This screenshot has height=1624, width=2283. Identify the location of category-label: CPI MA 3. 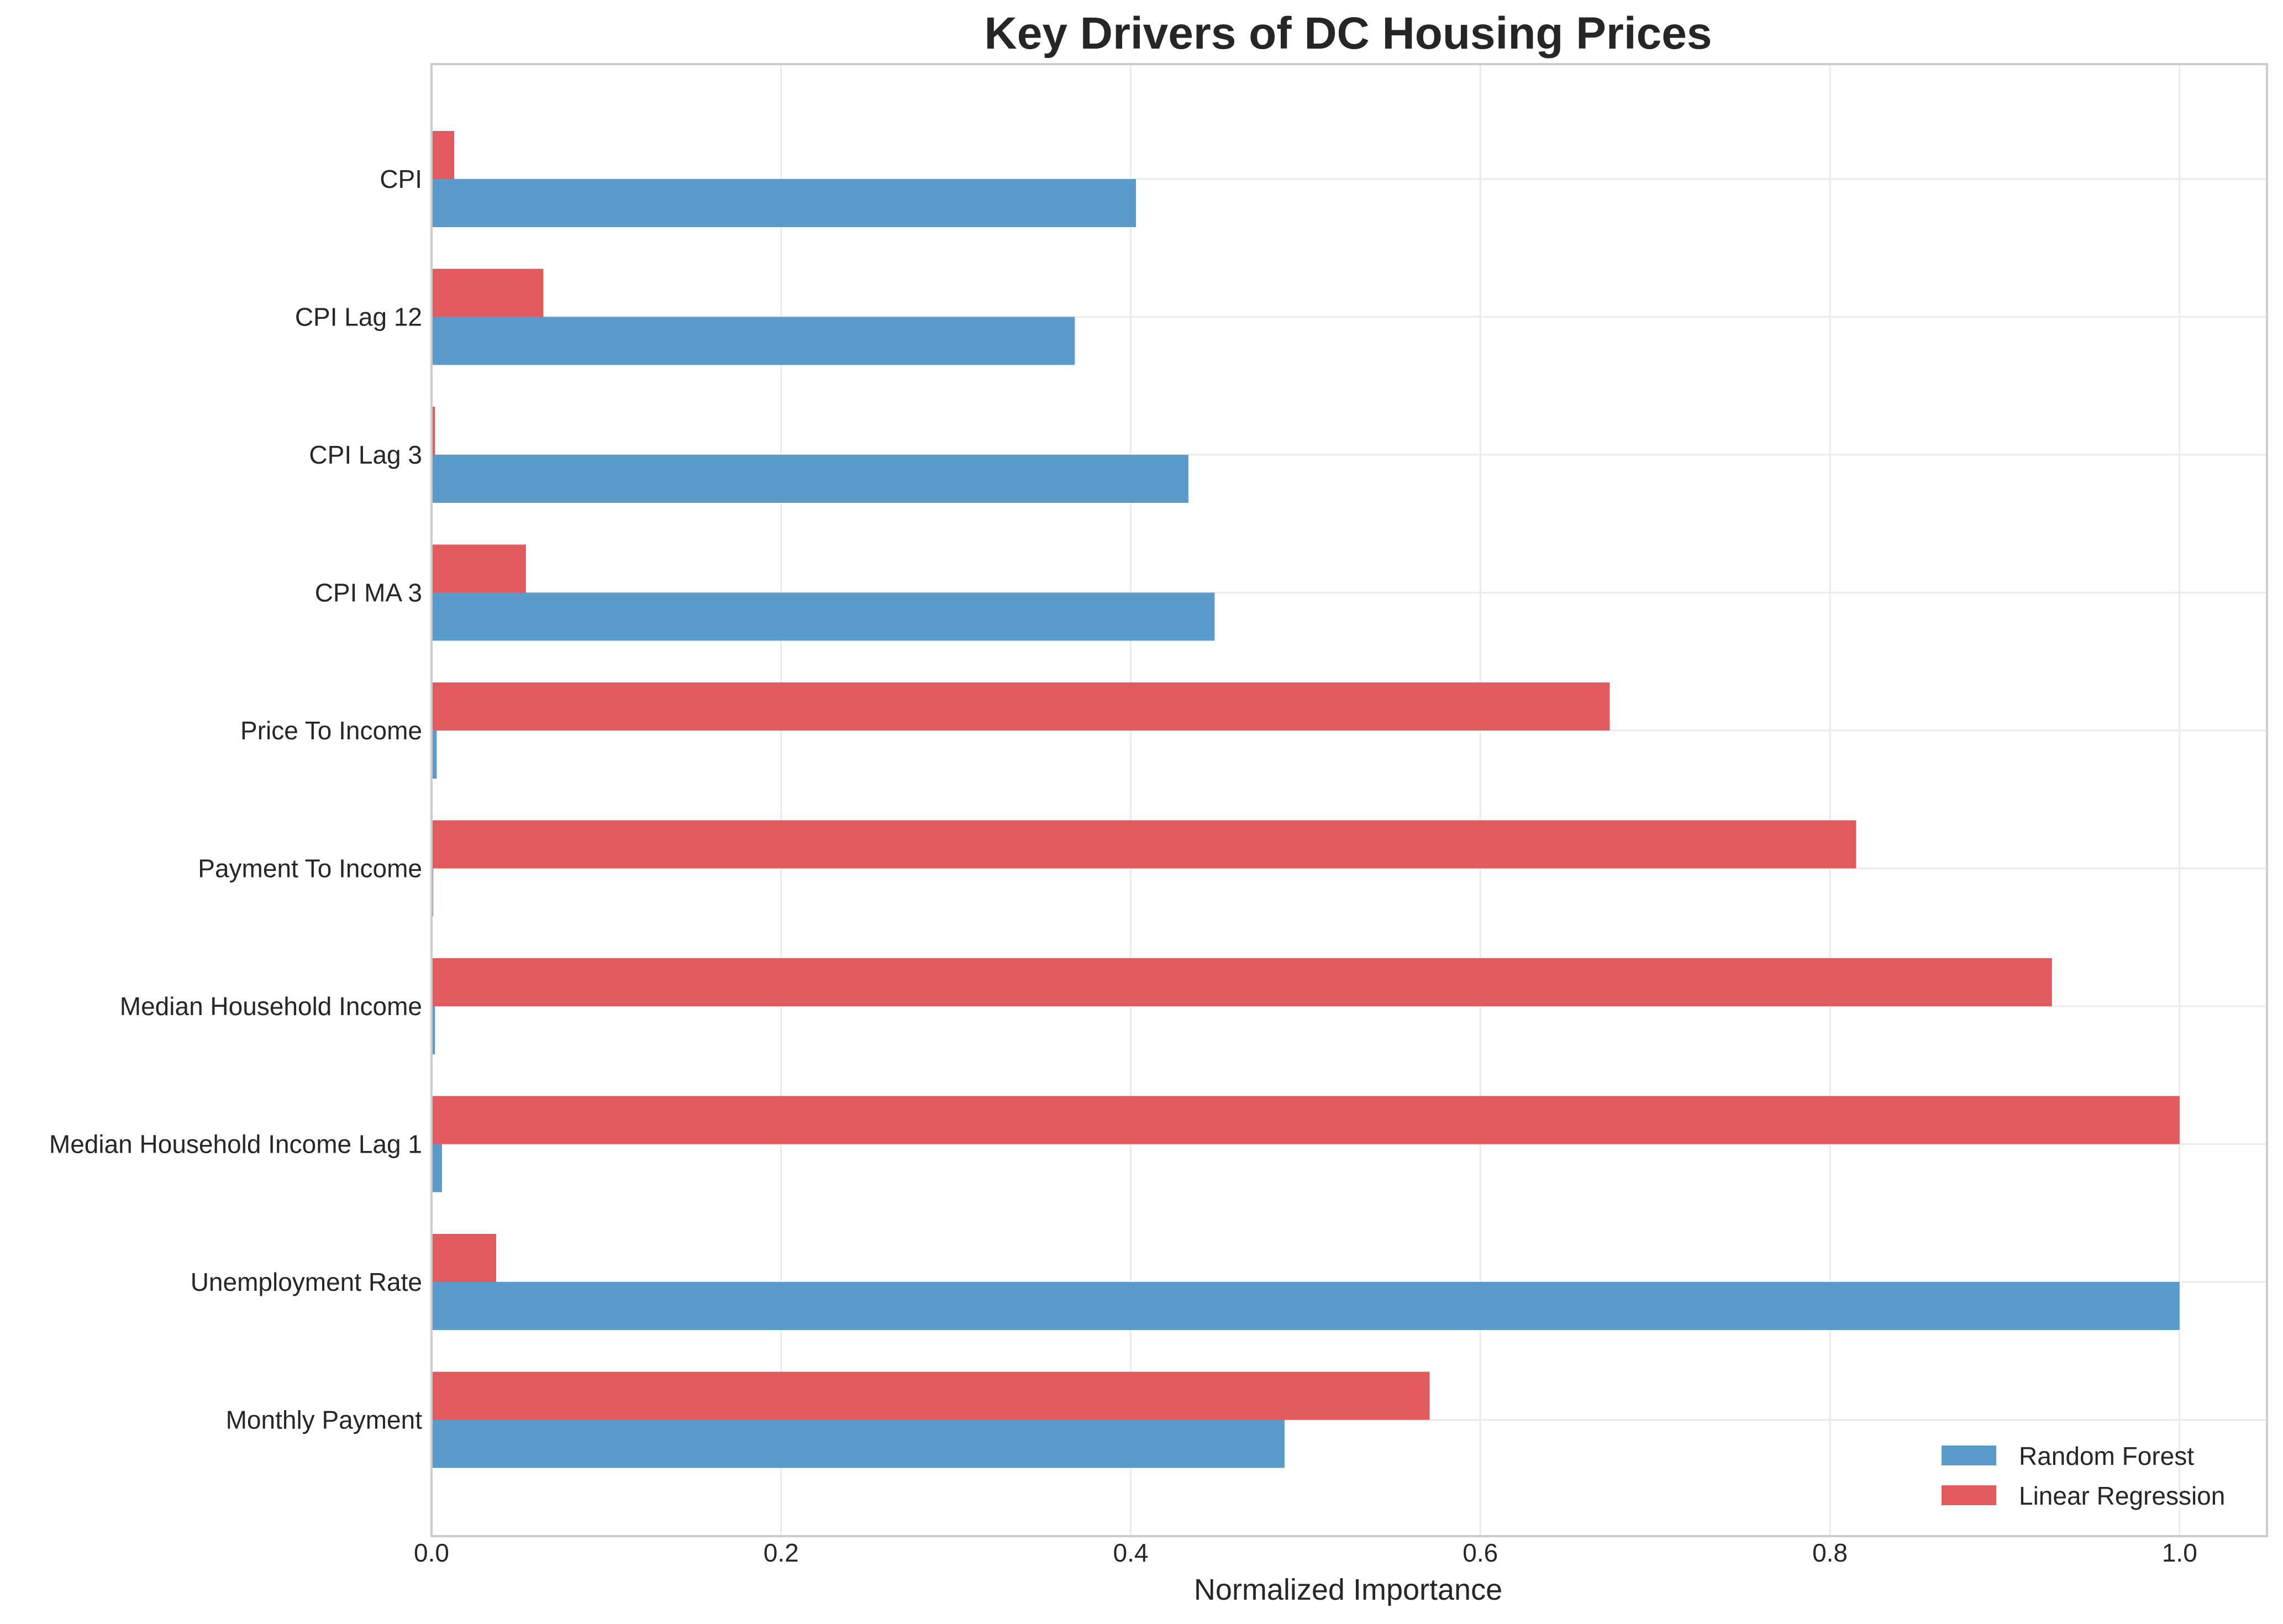
(368, 593).